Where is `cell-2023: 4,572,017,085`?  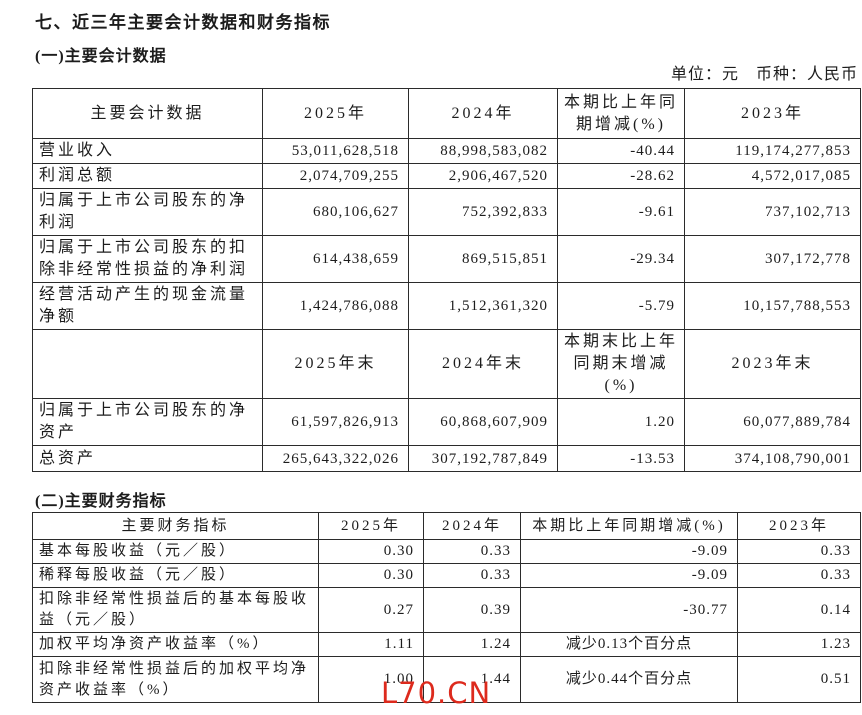
cell-2023: 4,572,017,085 is located at coordinates (772, 176).